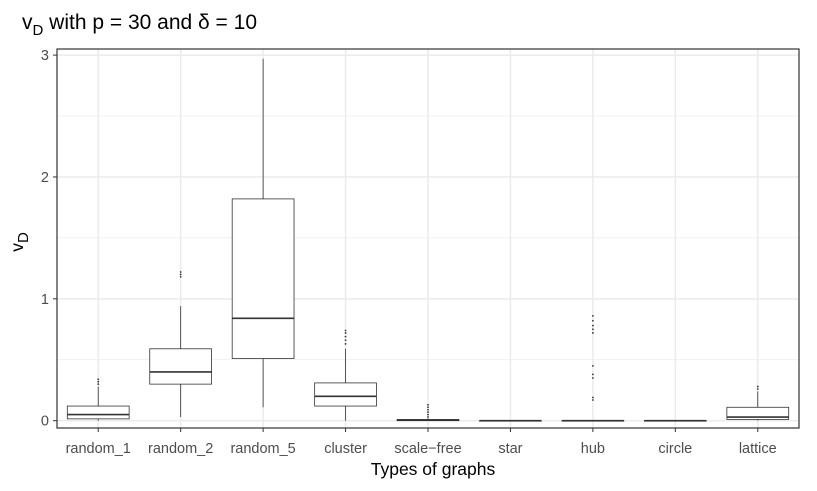  What do you see at coordinates (45, 56) in the screenshot?
I see `y-tick-label: 3` at bounding box center [45, 56].